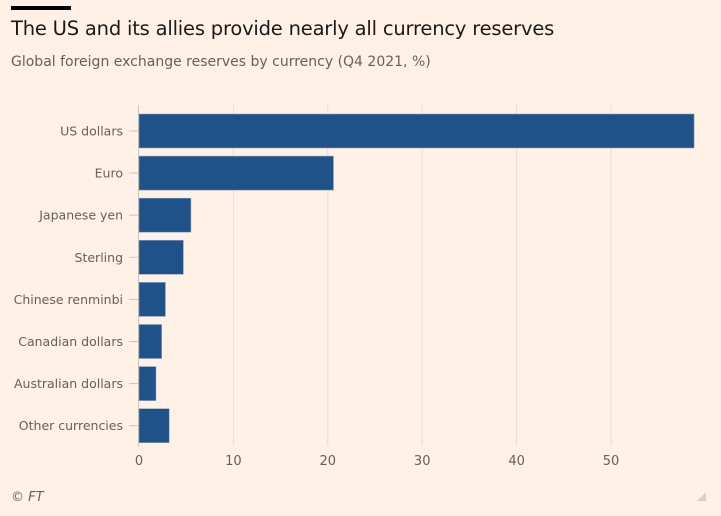  What do you see at coordinates (71, 425) in the screenshot?
I see `category-label: Other currencies` at bounding box center [71, 425].